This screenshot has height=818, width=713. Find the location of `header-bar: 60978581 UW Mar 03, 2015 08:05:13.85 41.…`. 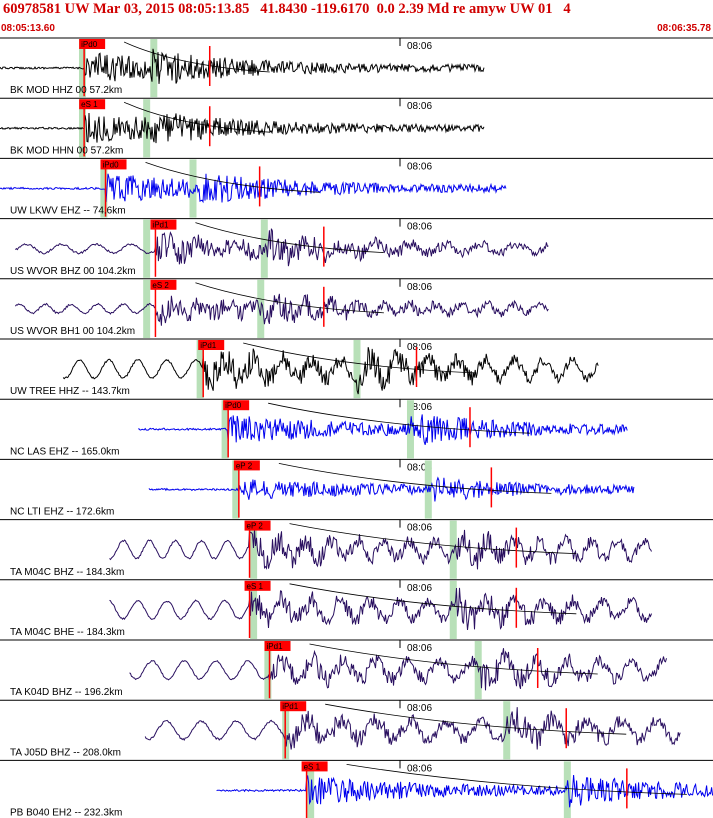

header-bar: 60978581 UW Mar 03, 2015 08:05:13.85 41.… is located at coordinates (356, 19).